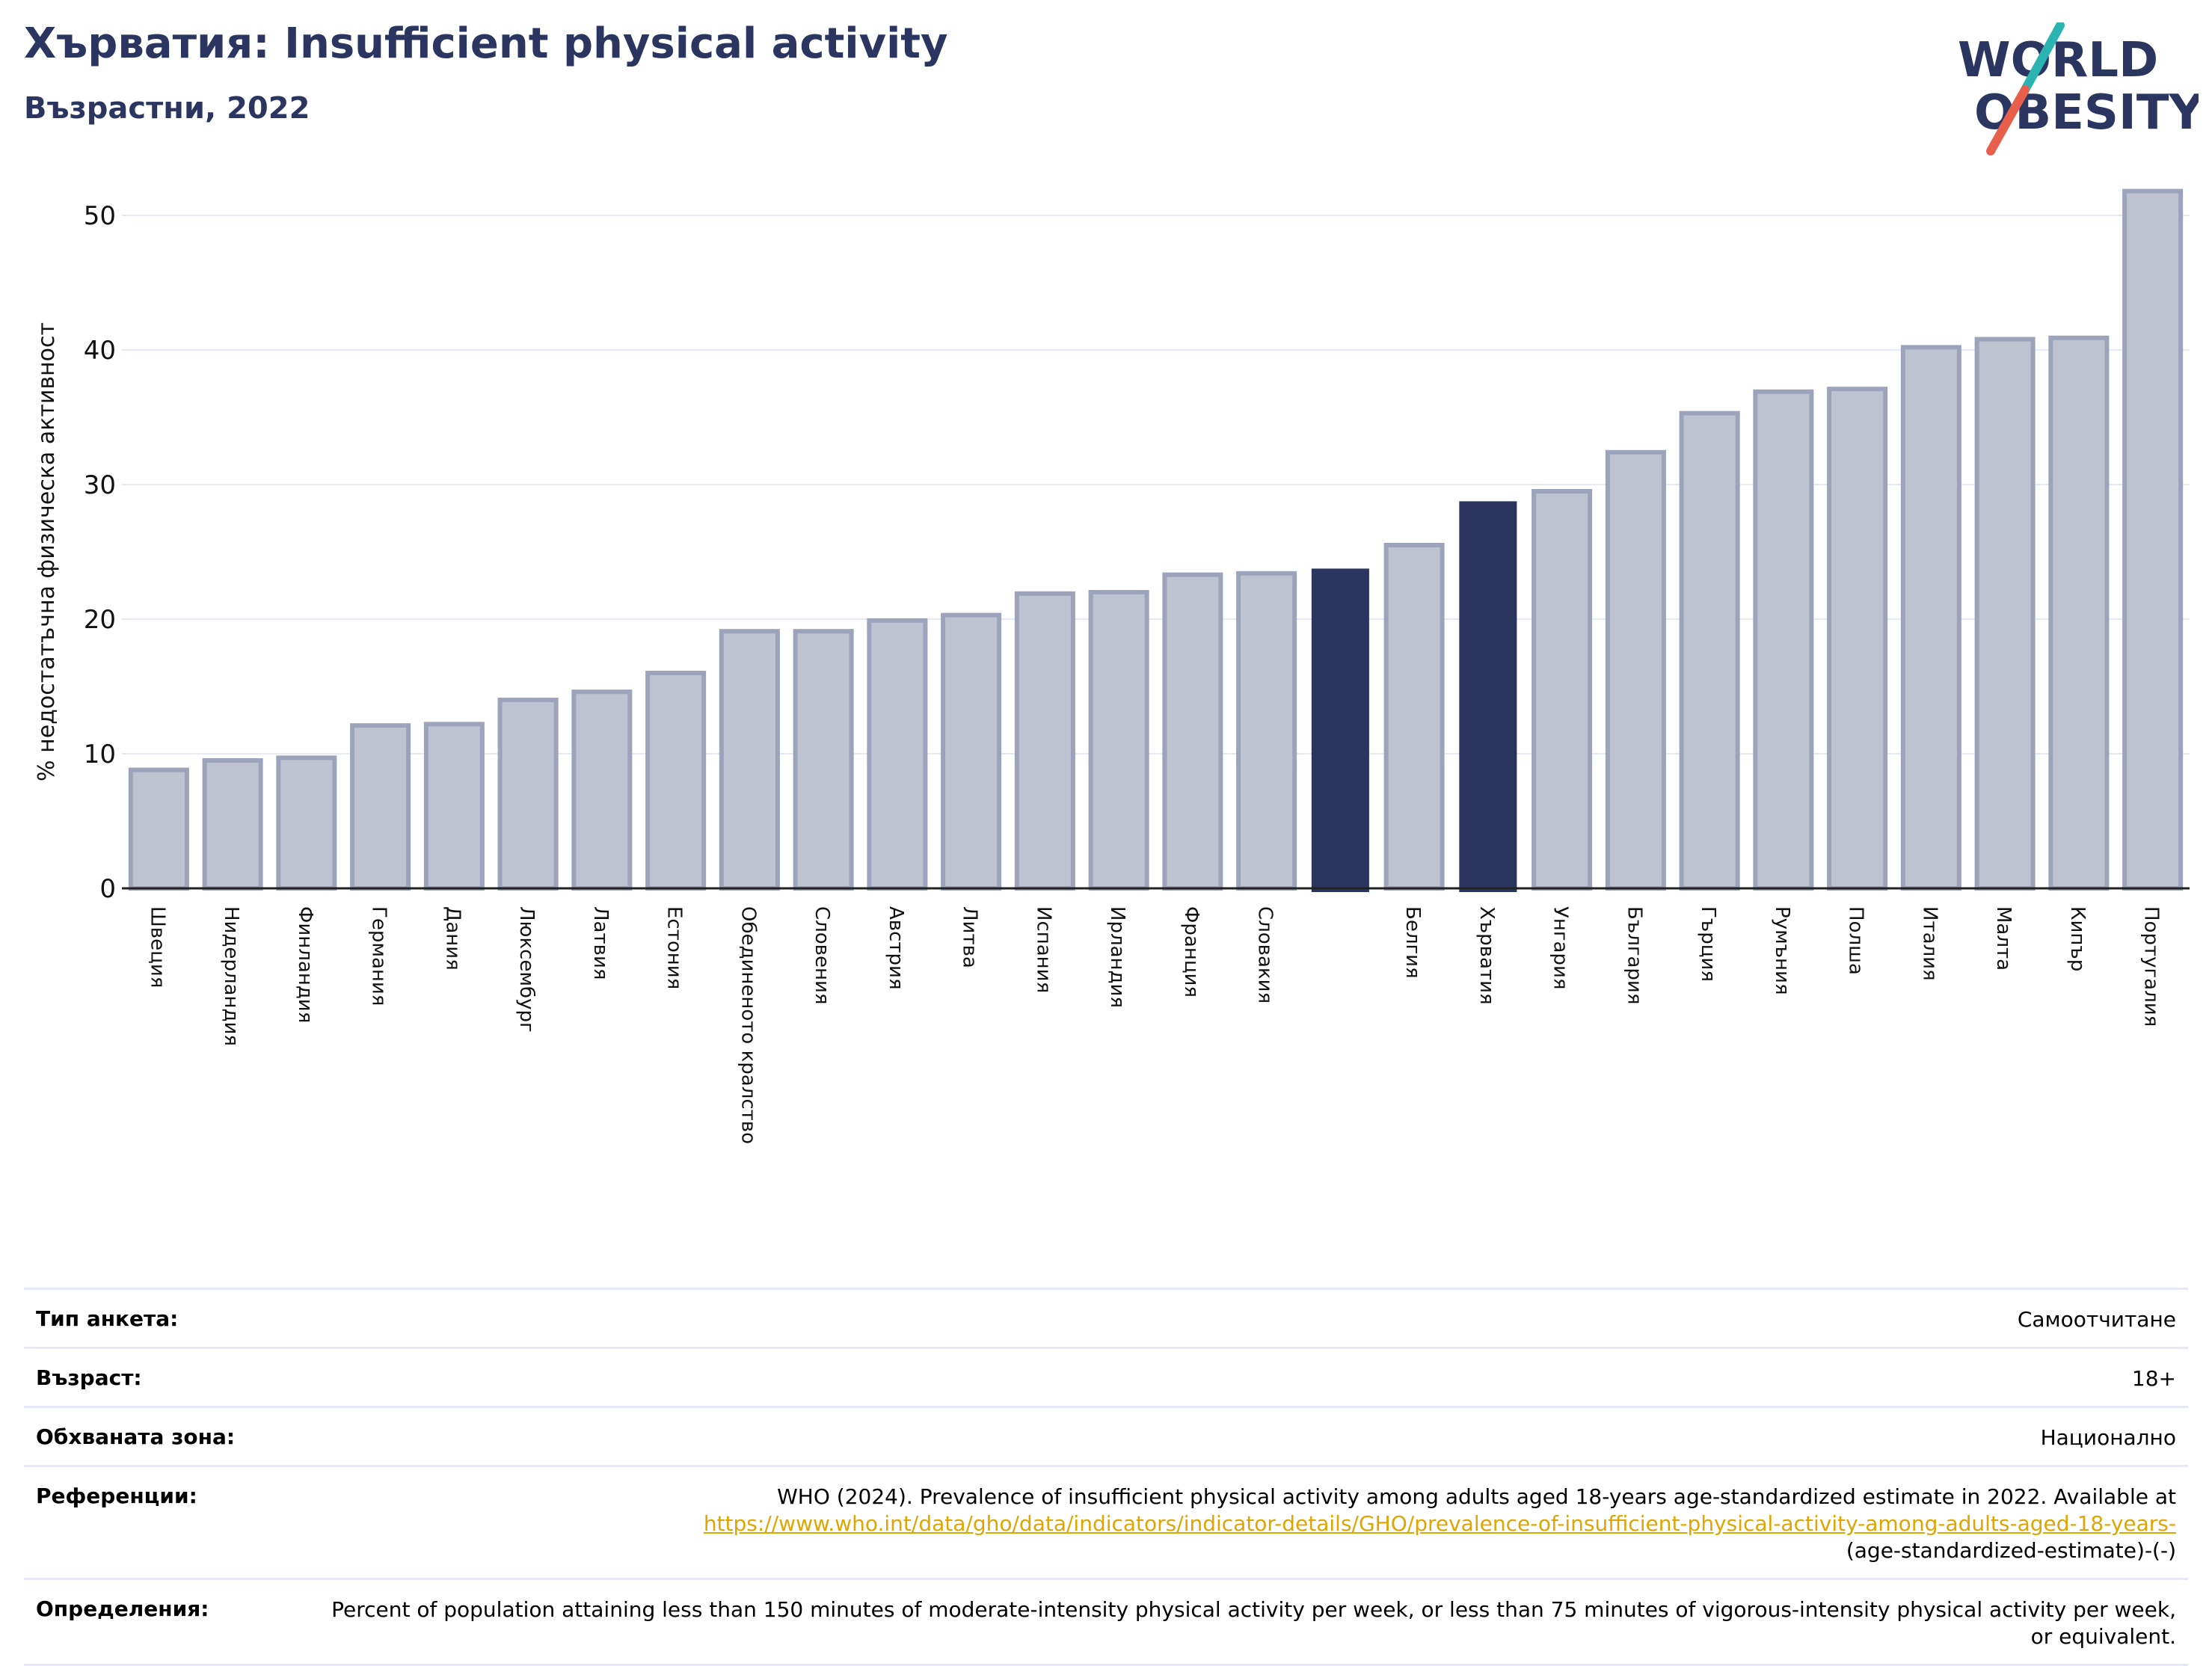  I want to click on x-tick-label: Швеция, so click(157, 947).